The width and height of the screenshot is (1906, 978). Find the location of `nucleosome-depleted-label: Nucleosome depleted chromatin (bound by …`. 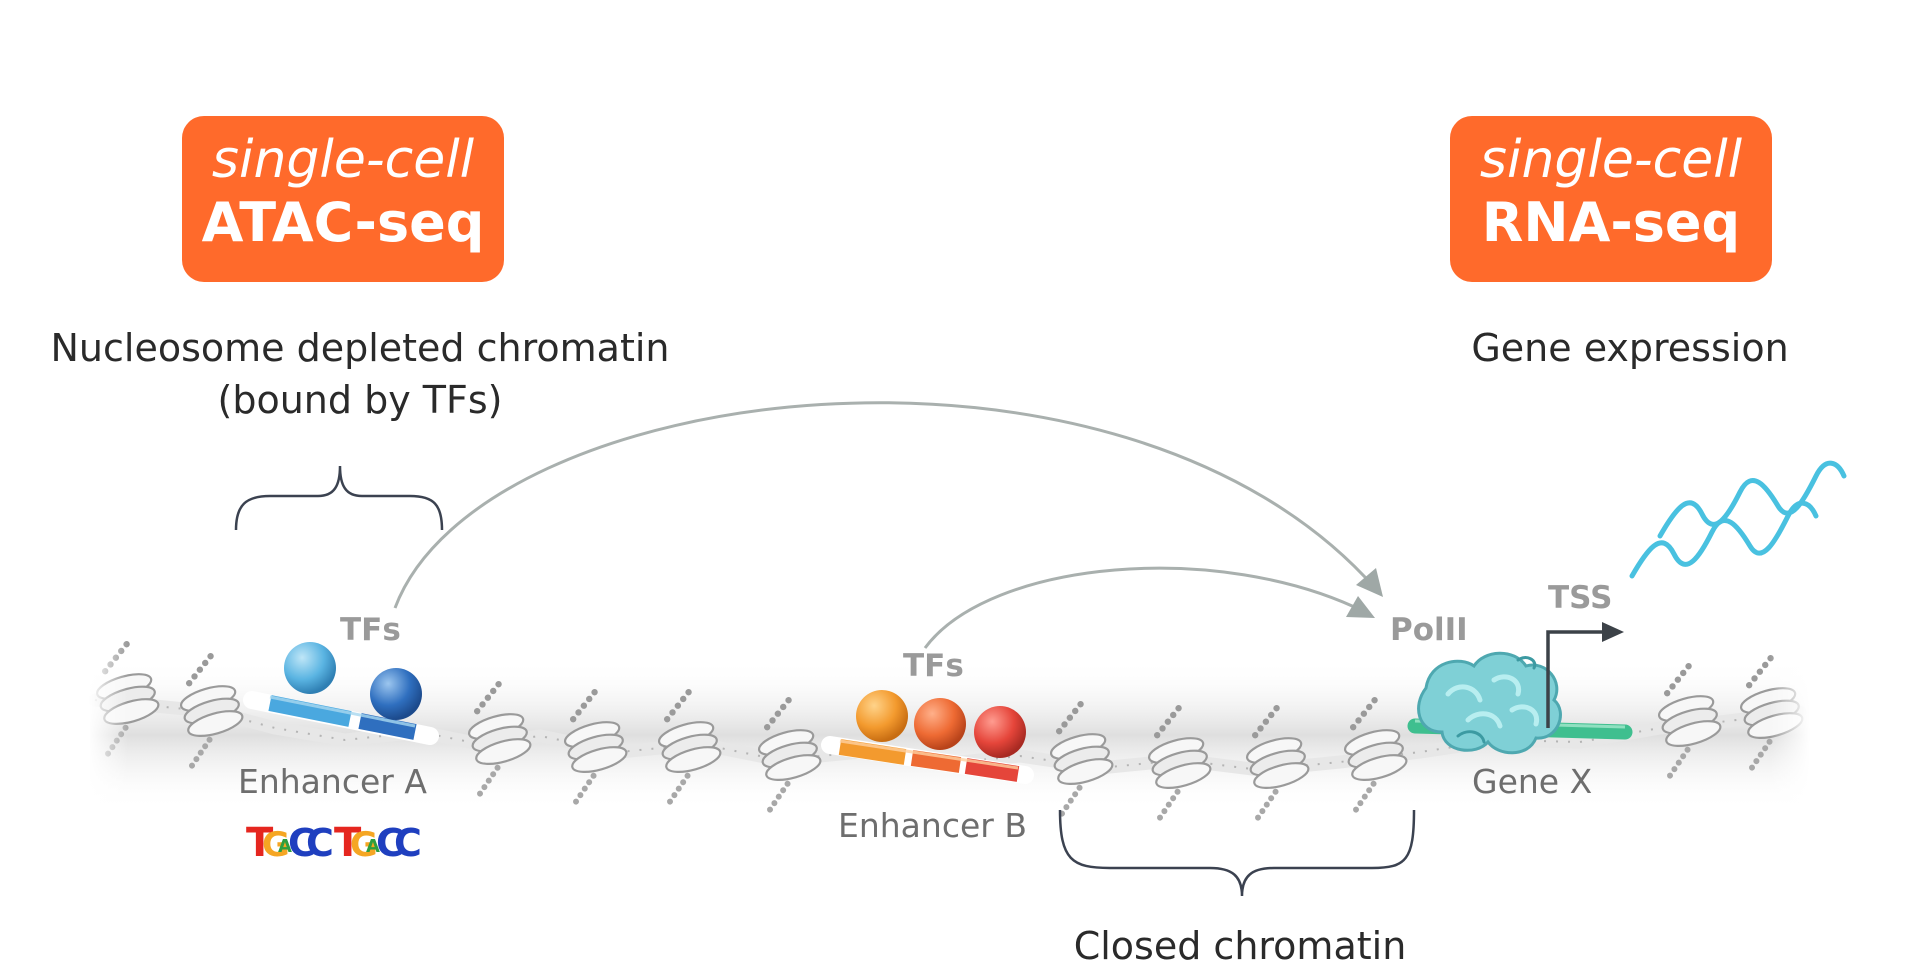

nucleosome-depleted-label: Nucleosome depleted chromatin (bound by … is located at coordinates (360, 374).